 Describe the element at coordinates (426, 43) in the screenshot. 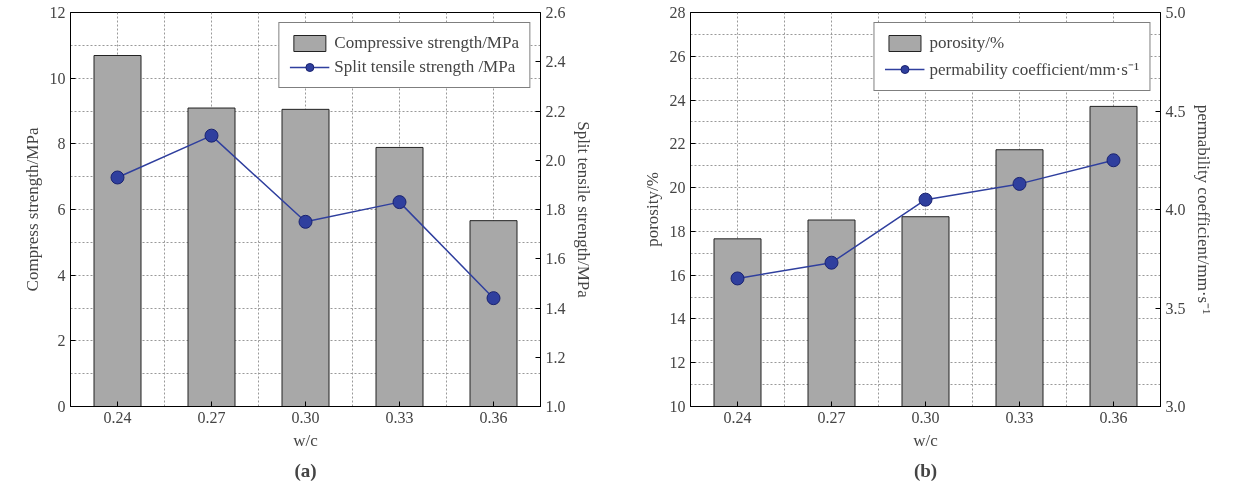

I see `legend-label: Compressive strength/MPa` at that location.